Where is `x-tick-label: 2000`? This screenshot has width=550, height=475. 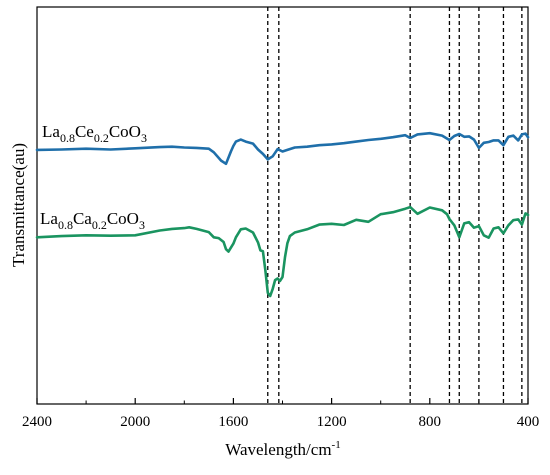
x-tick-label: 2000 is located at coordinates (135, 422).